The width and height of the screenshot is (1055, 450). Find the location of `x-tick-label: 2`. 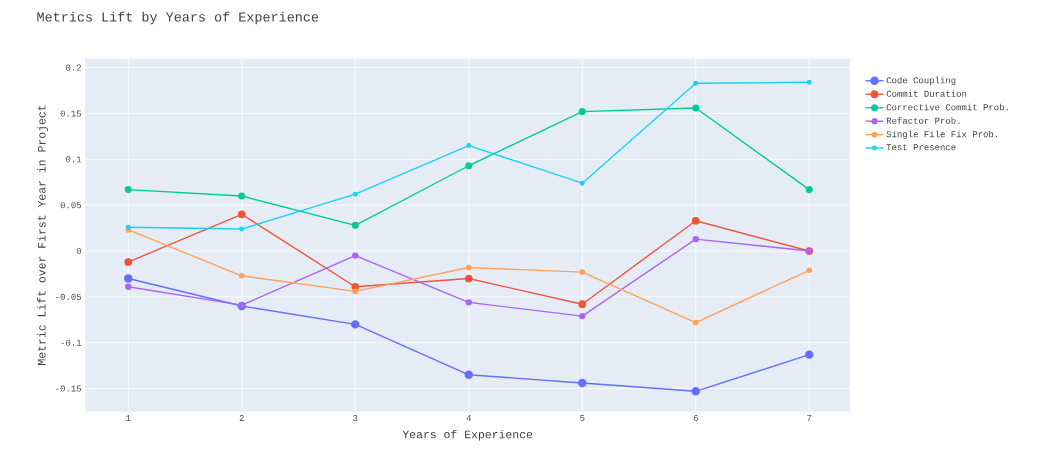

x-tick-label: 2 is located at coordinates (241, 417).